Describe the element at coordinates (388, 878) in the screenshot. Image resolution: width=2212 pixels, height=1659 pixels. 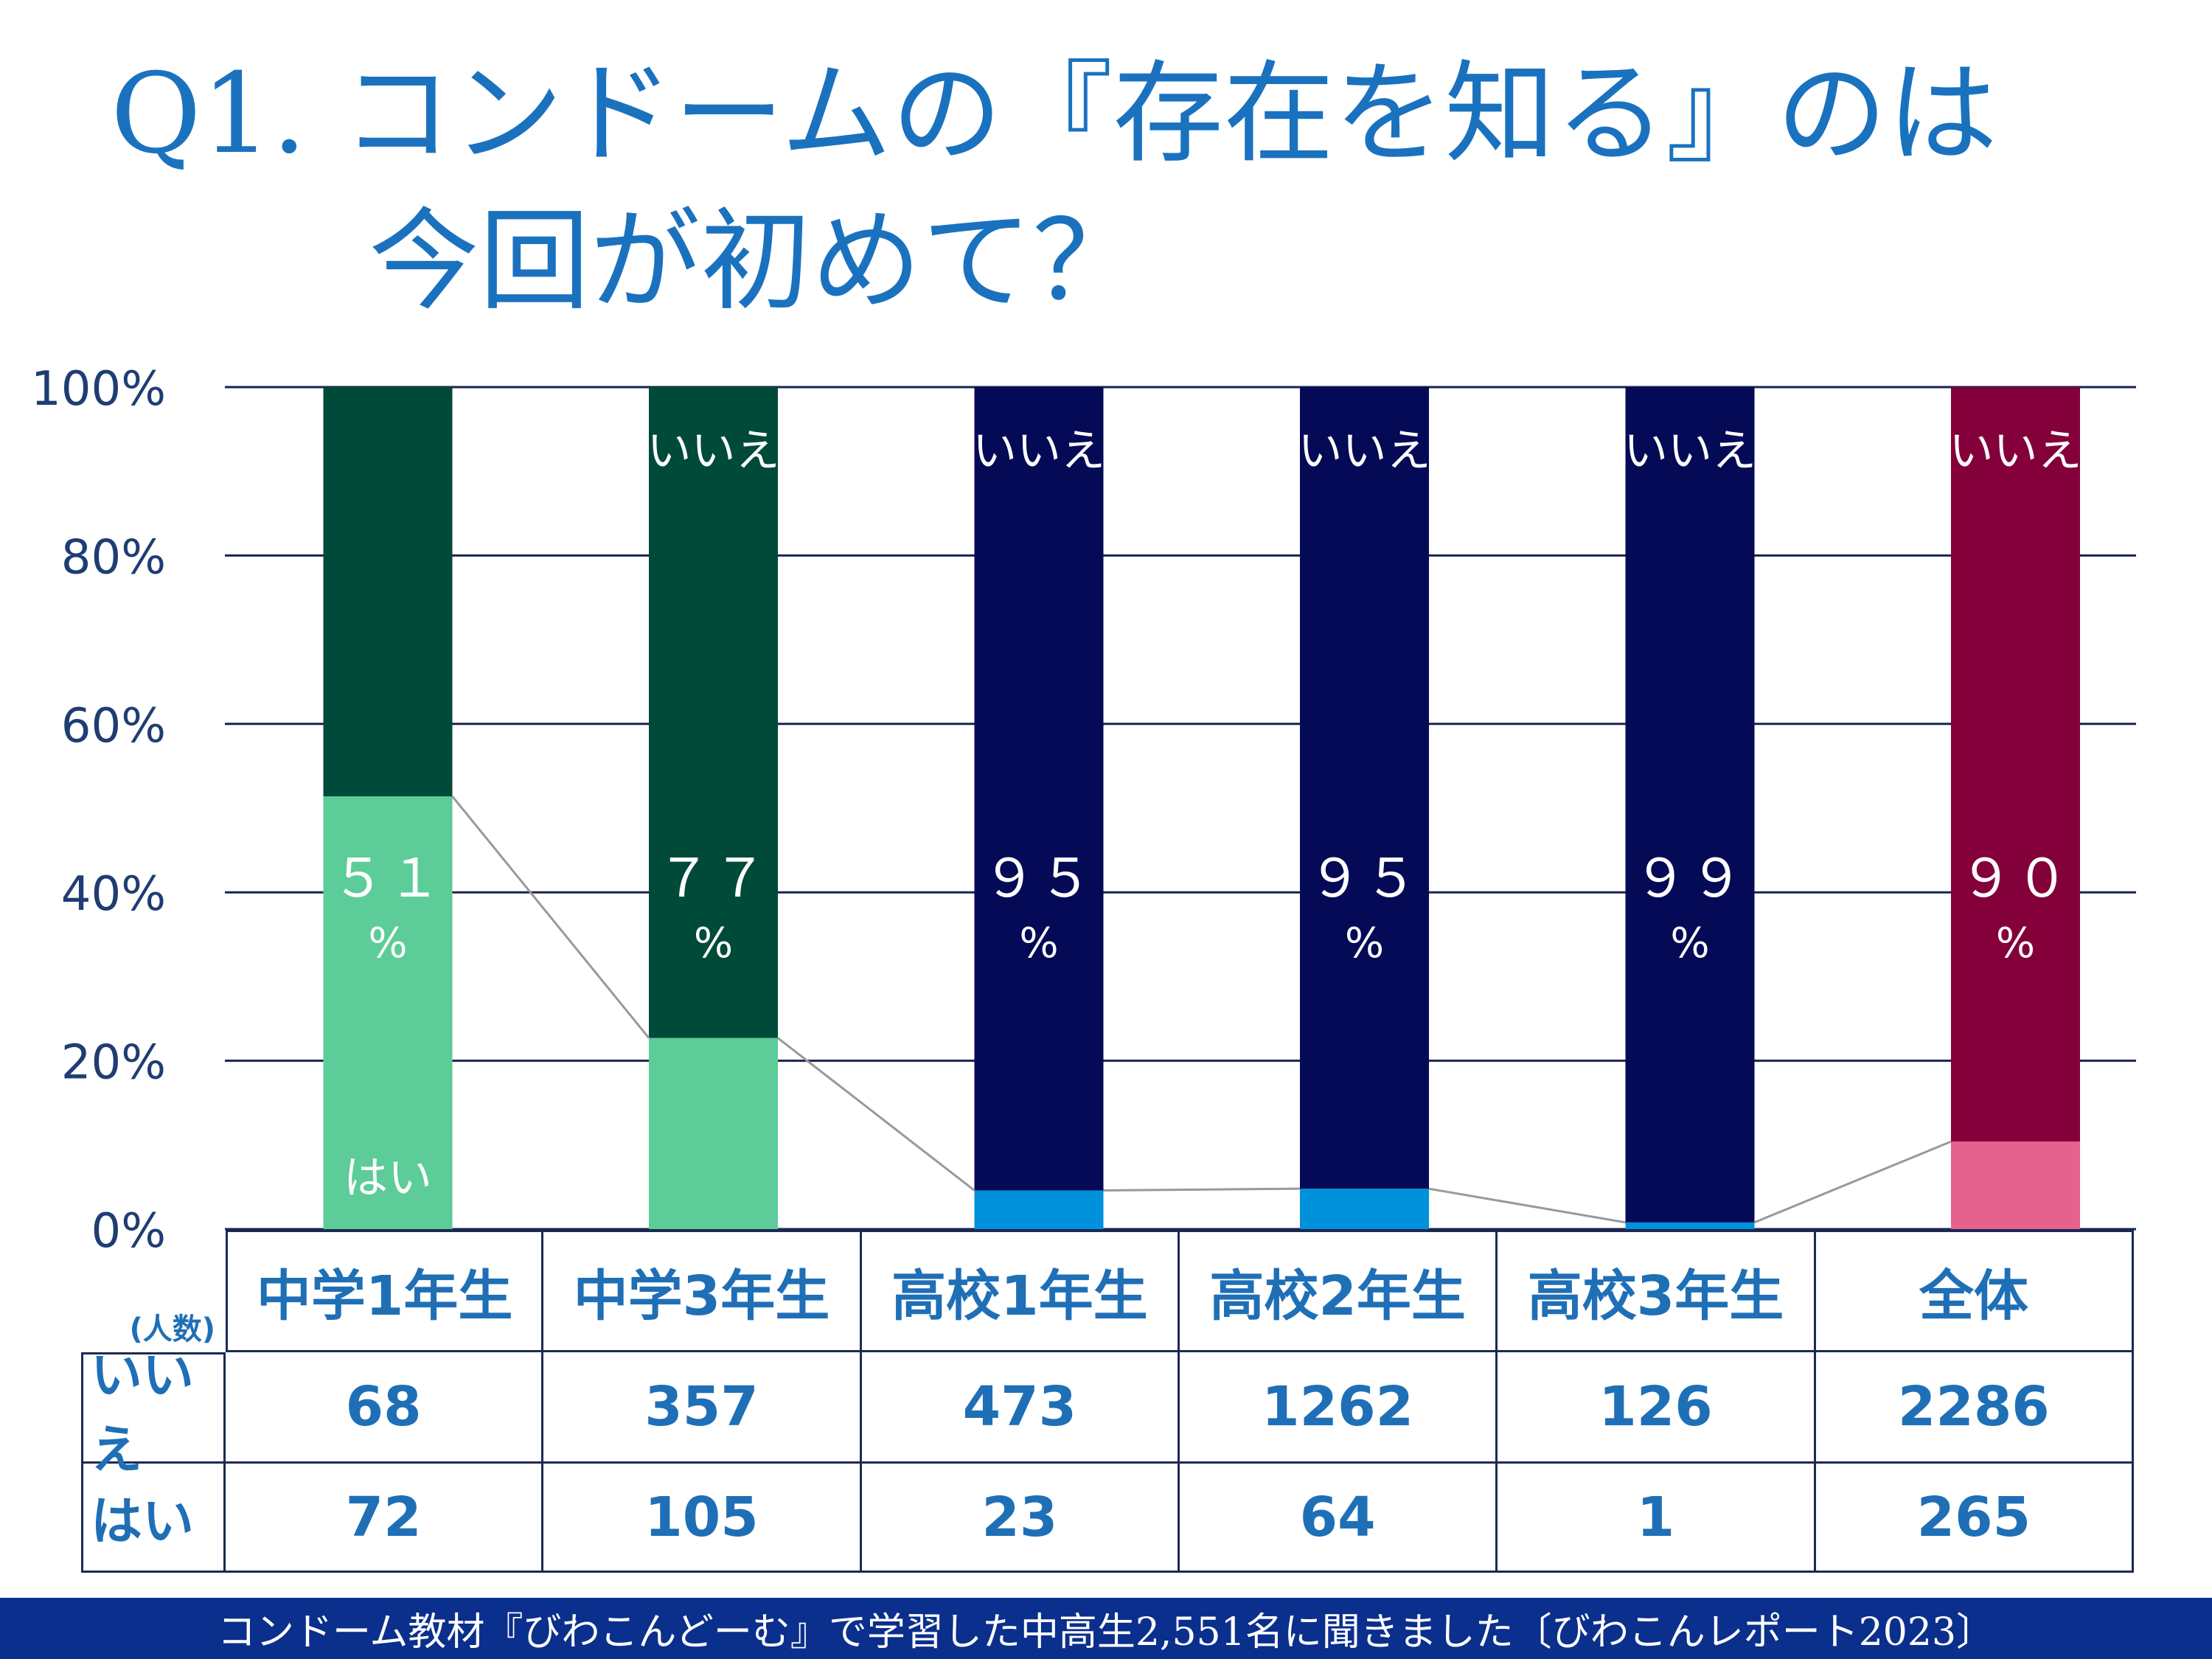
I see `pct-number-label: ５１` at that location.